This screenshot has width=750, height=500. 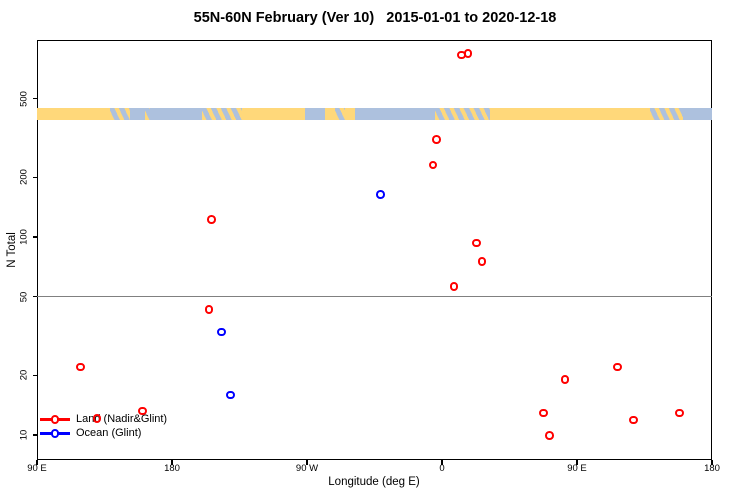 I want to click on y-axis-title: N Total, so click(x=12, y=250).